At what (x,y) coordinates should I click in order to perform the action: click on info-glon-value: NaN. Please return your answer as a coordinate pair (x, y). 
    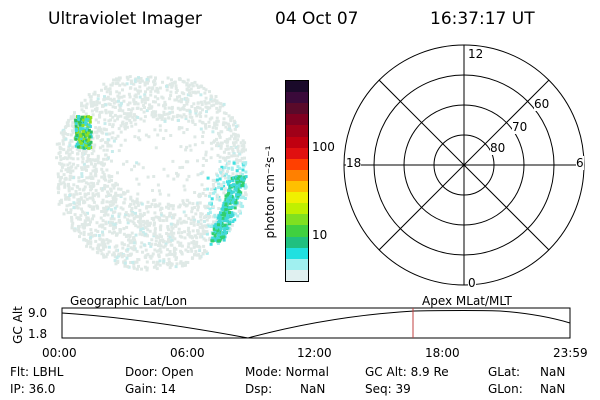
    Looking at the image, I should click on (553, 389).